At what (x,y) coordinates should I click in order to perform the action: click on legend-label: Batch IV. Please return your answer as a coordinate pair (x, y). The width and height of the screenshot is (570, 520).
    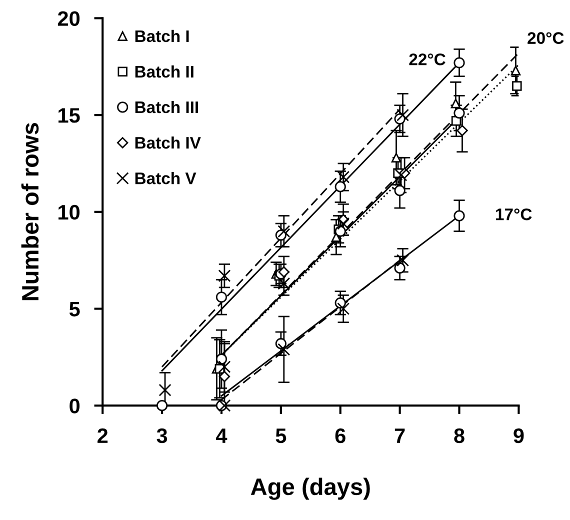
    Looking at the image, I should click on (168, 142).